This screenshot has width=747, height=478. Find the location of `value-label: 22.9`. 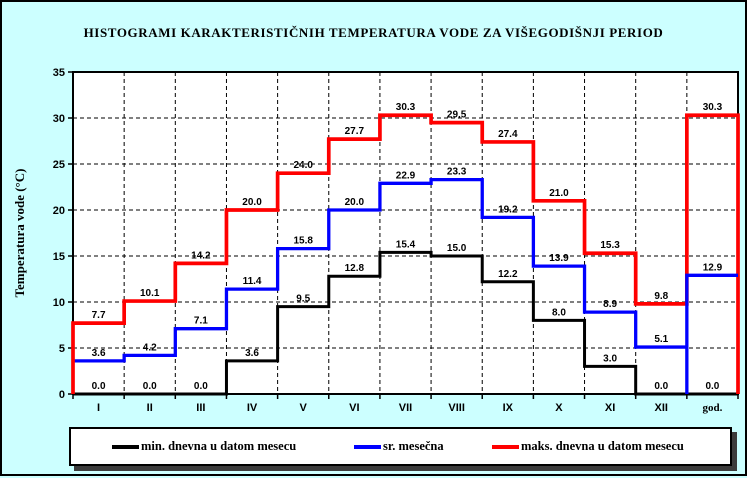

value-label: 22.9 is located at coordinates (406, 175).